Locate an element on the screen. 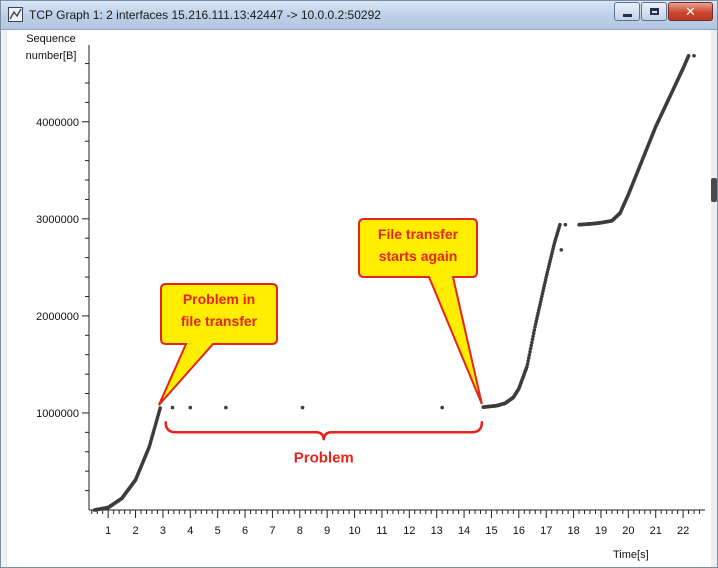 The image size is (718, 568). x-tick-label: 3 is located at coordinates (163, 531).